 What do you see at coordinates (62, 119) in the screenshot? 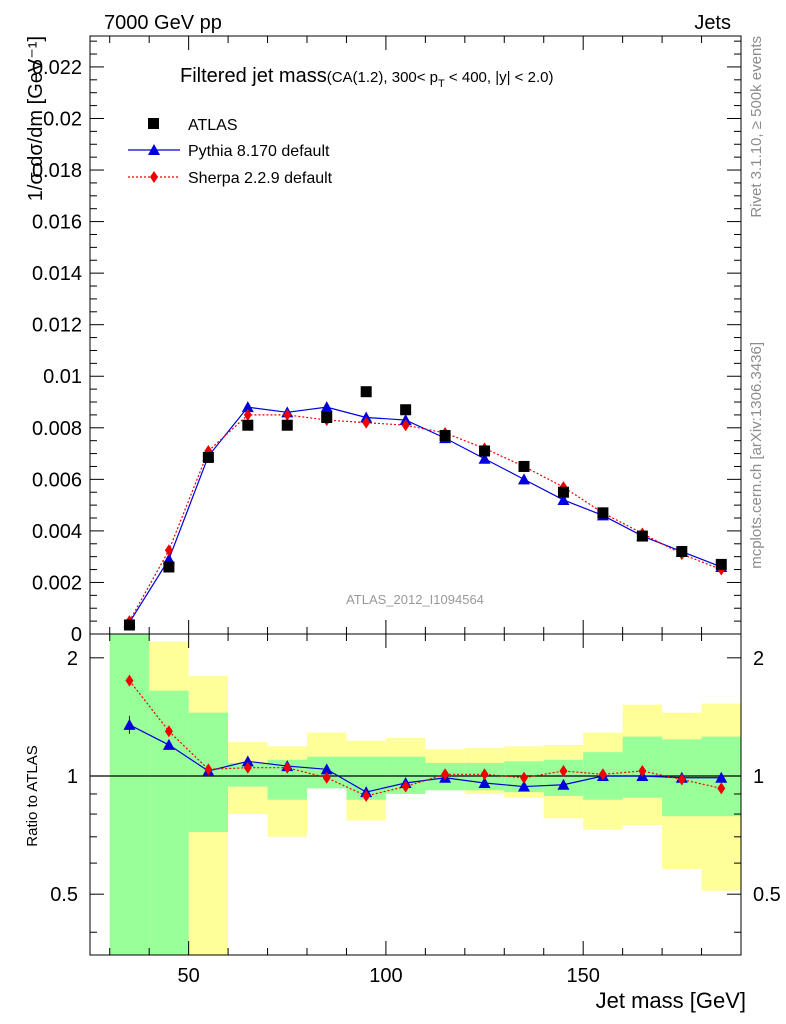
I see `y-tick-label: 0.02` at bounding box center [62, 119].